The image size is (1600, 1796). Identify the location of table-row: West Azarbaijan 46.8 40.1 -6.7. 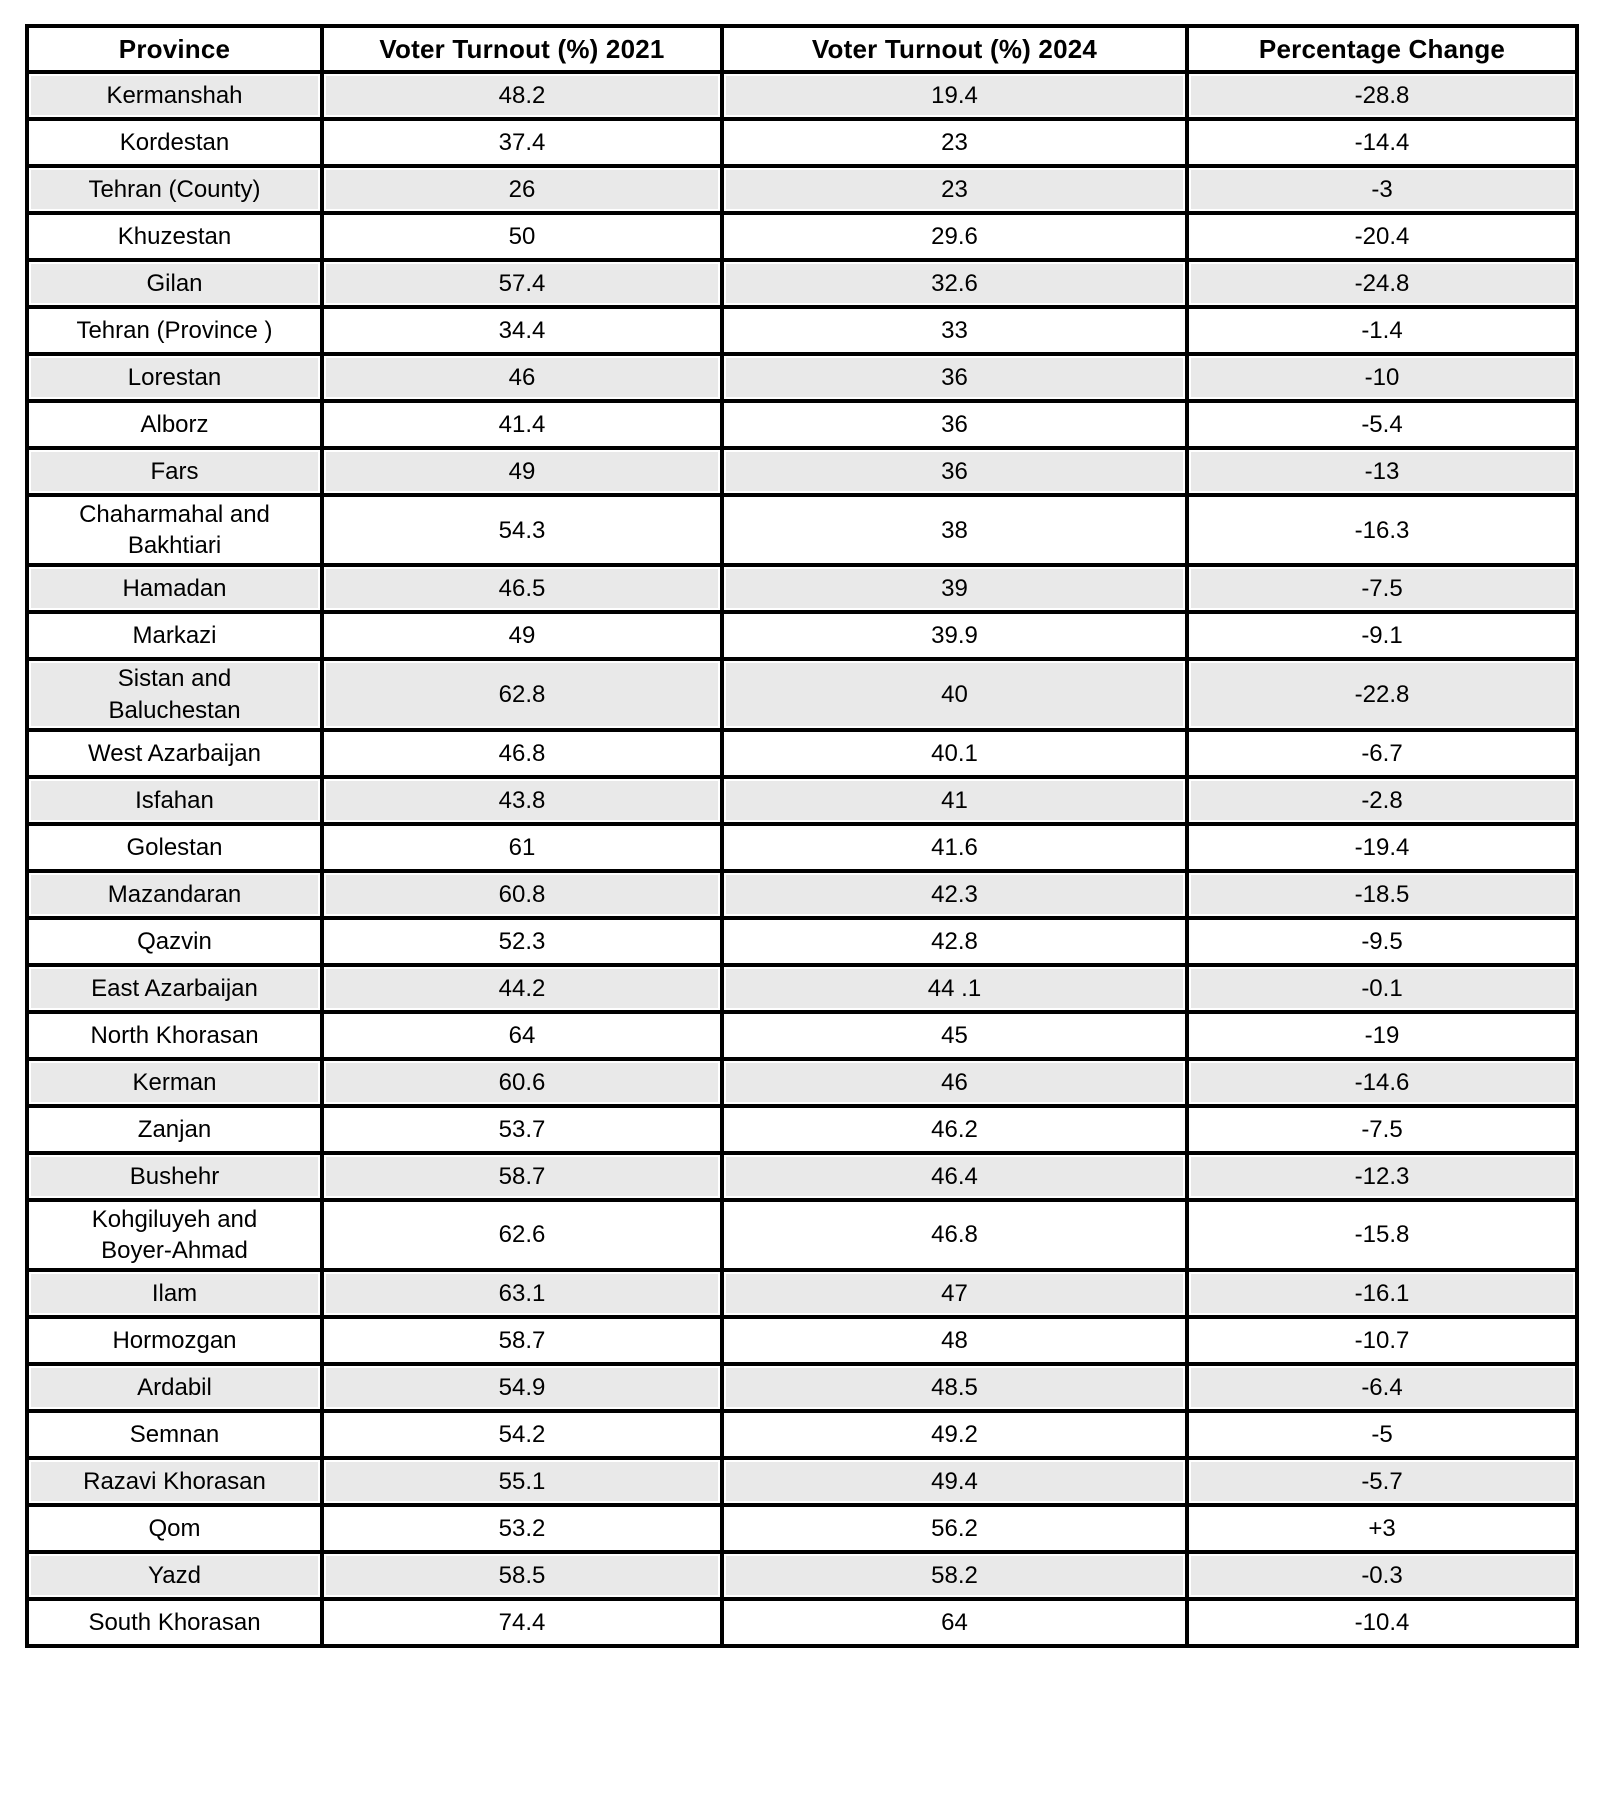
(802, 753).